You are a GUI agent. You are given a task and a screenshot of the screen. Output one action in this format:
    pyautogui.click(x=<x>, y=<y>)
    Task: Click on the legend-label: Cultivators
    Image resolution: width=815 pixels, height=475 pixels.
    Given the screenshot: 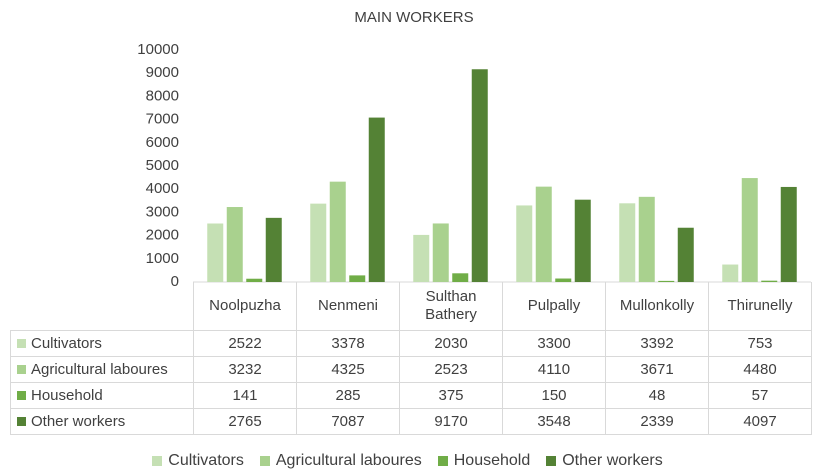 What is the action you would take?
    pyautogui.click(x=206, y=460)
    